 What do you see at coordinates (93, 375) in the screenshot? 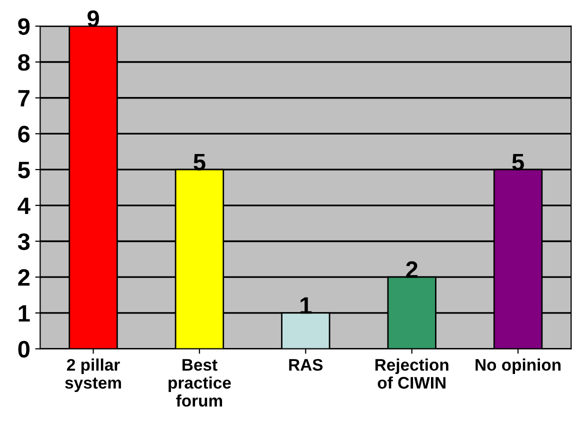
I see `x-tick-label: 2 pillar system` at bounding box center [93, 375].